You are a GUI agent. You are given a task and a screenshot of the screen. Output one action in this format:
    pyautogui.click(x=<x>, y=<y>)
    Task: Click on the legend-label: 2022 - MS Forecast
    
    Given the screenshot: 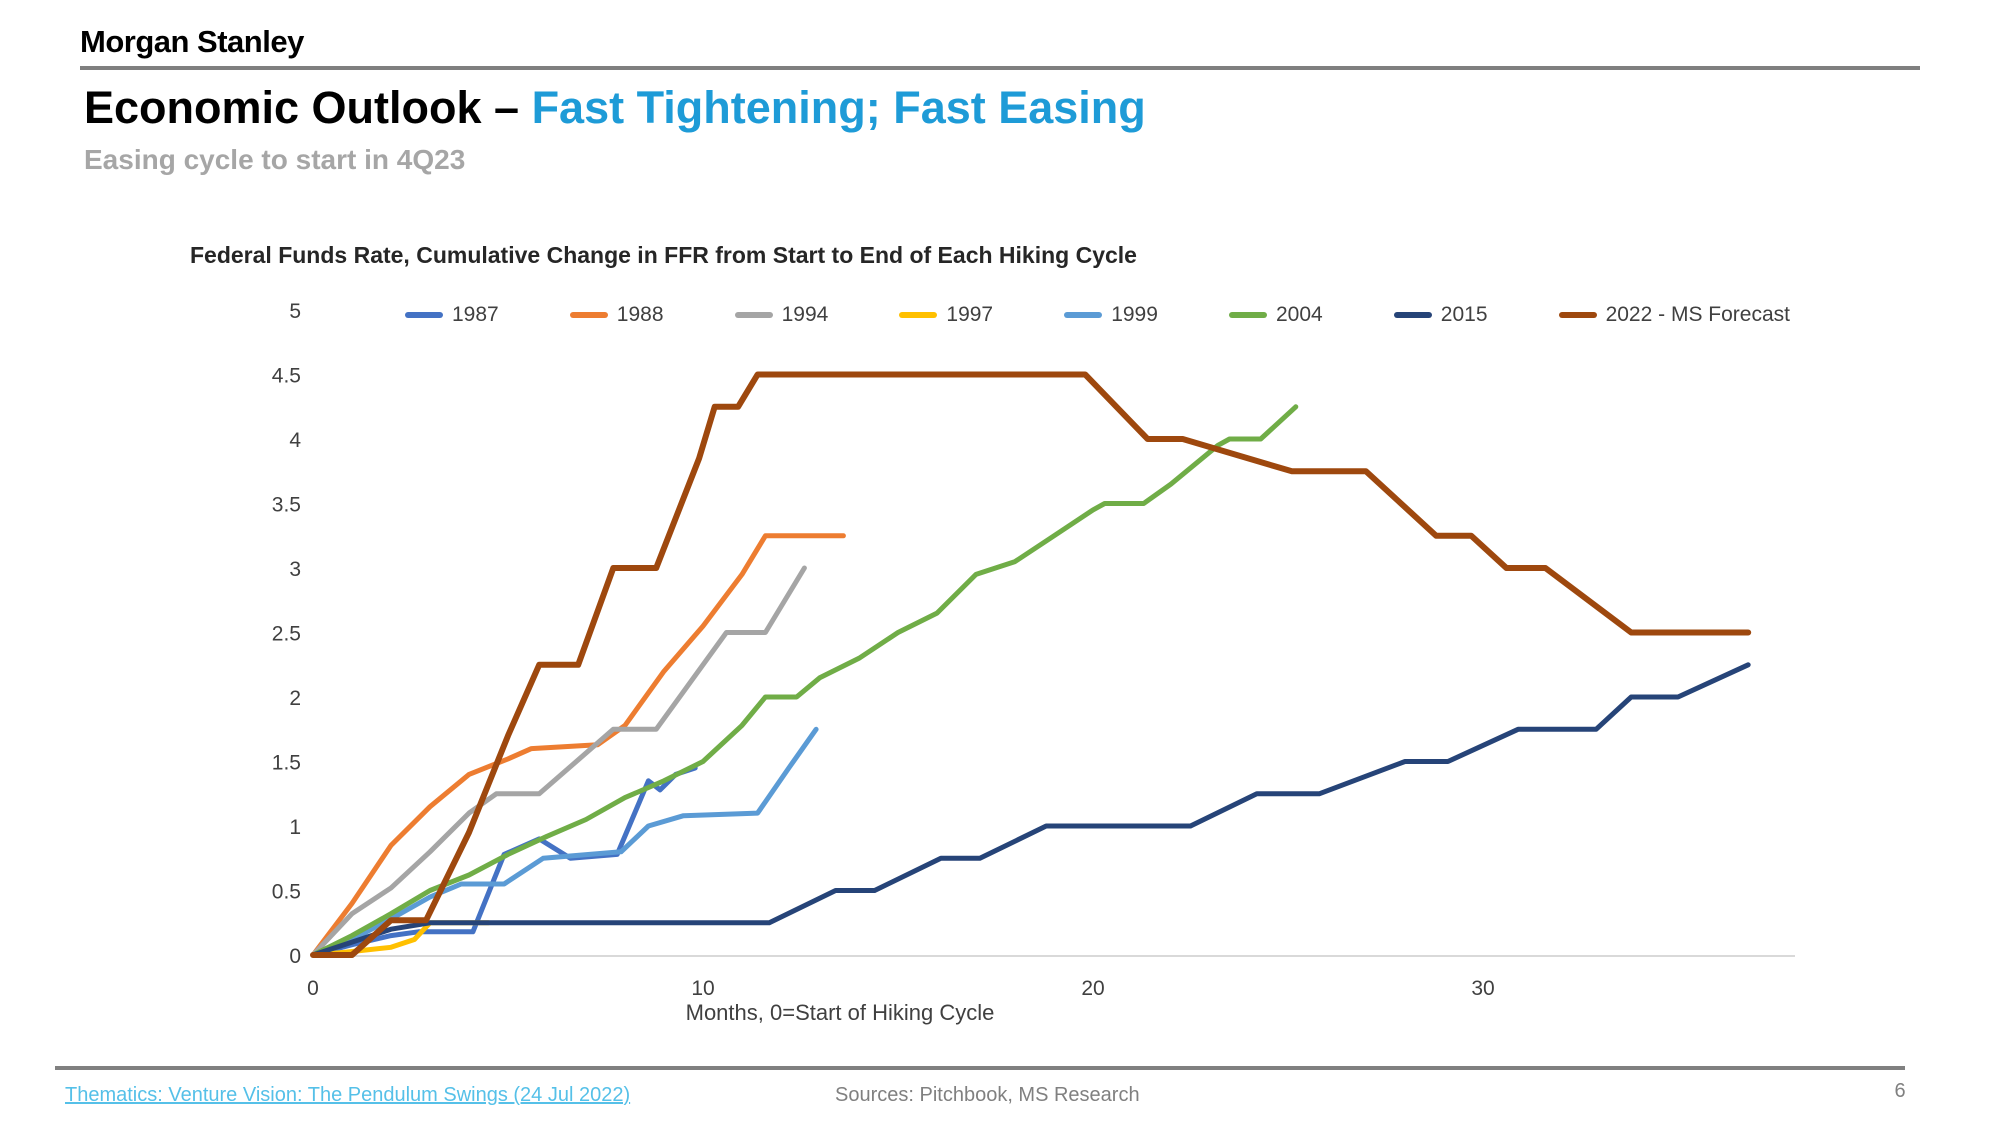 What is the action you would take?
    pyautogui.click(x=1697, y=314)
    